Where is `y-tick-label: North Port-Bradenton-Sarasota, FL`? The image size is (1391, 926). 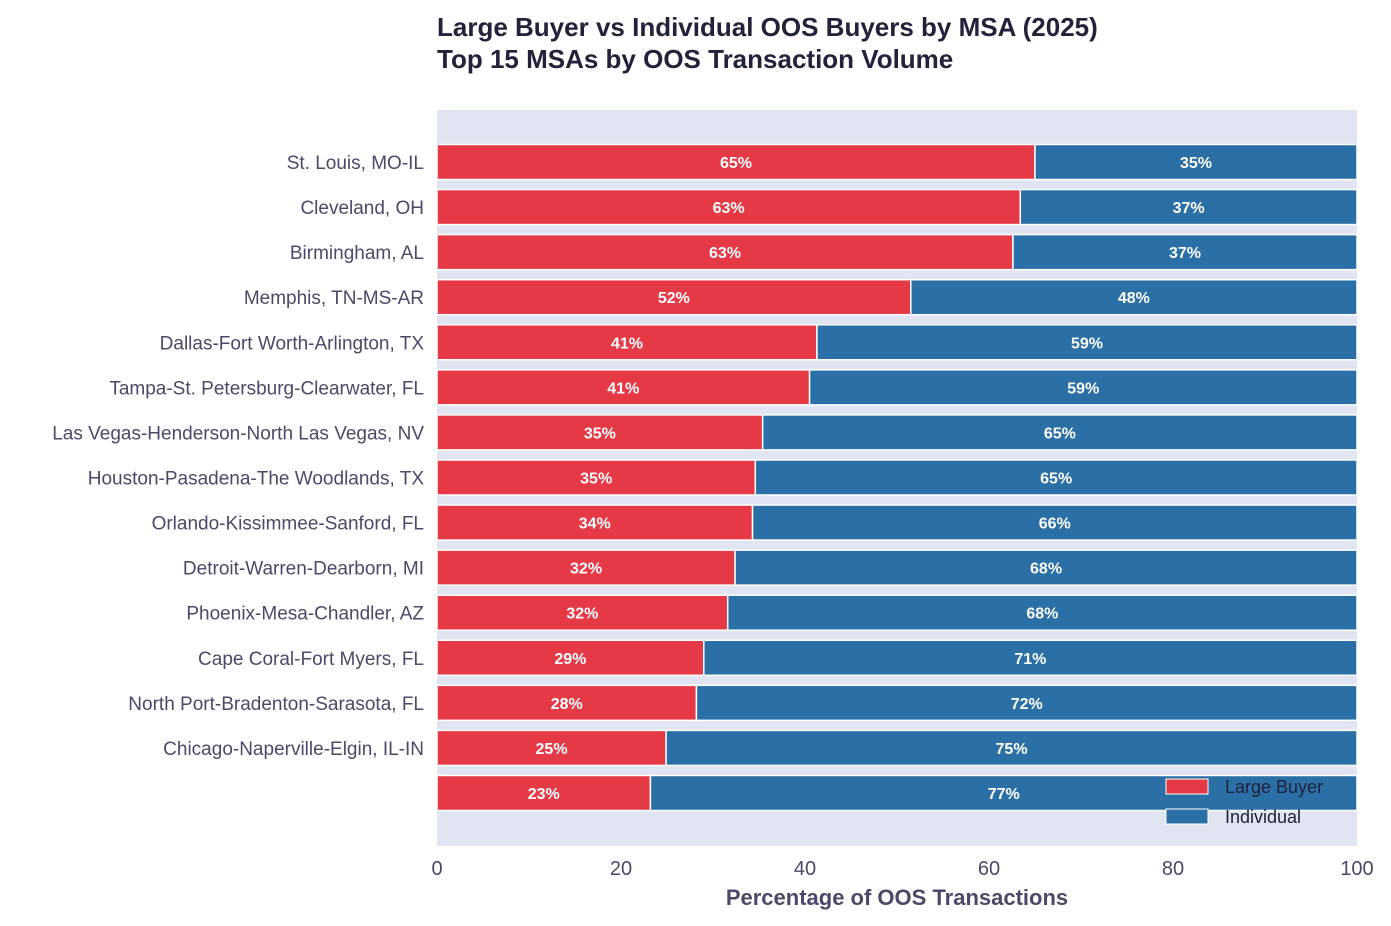 y-tick-label: North Port-Bradenton-Sarasota, FL is located at coordinates (276, 704).